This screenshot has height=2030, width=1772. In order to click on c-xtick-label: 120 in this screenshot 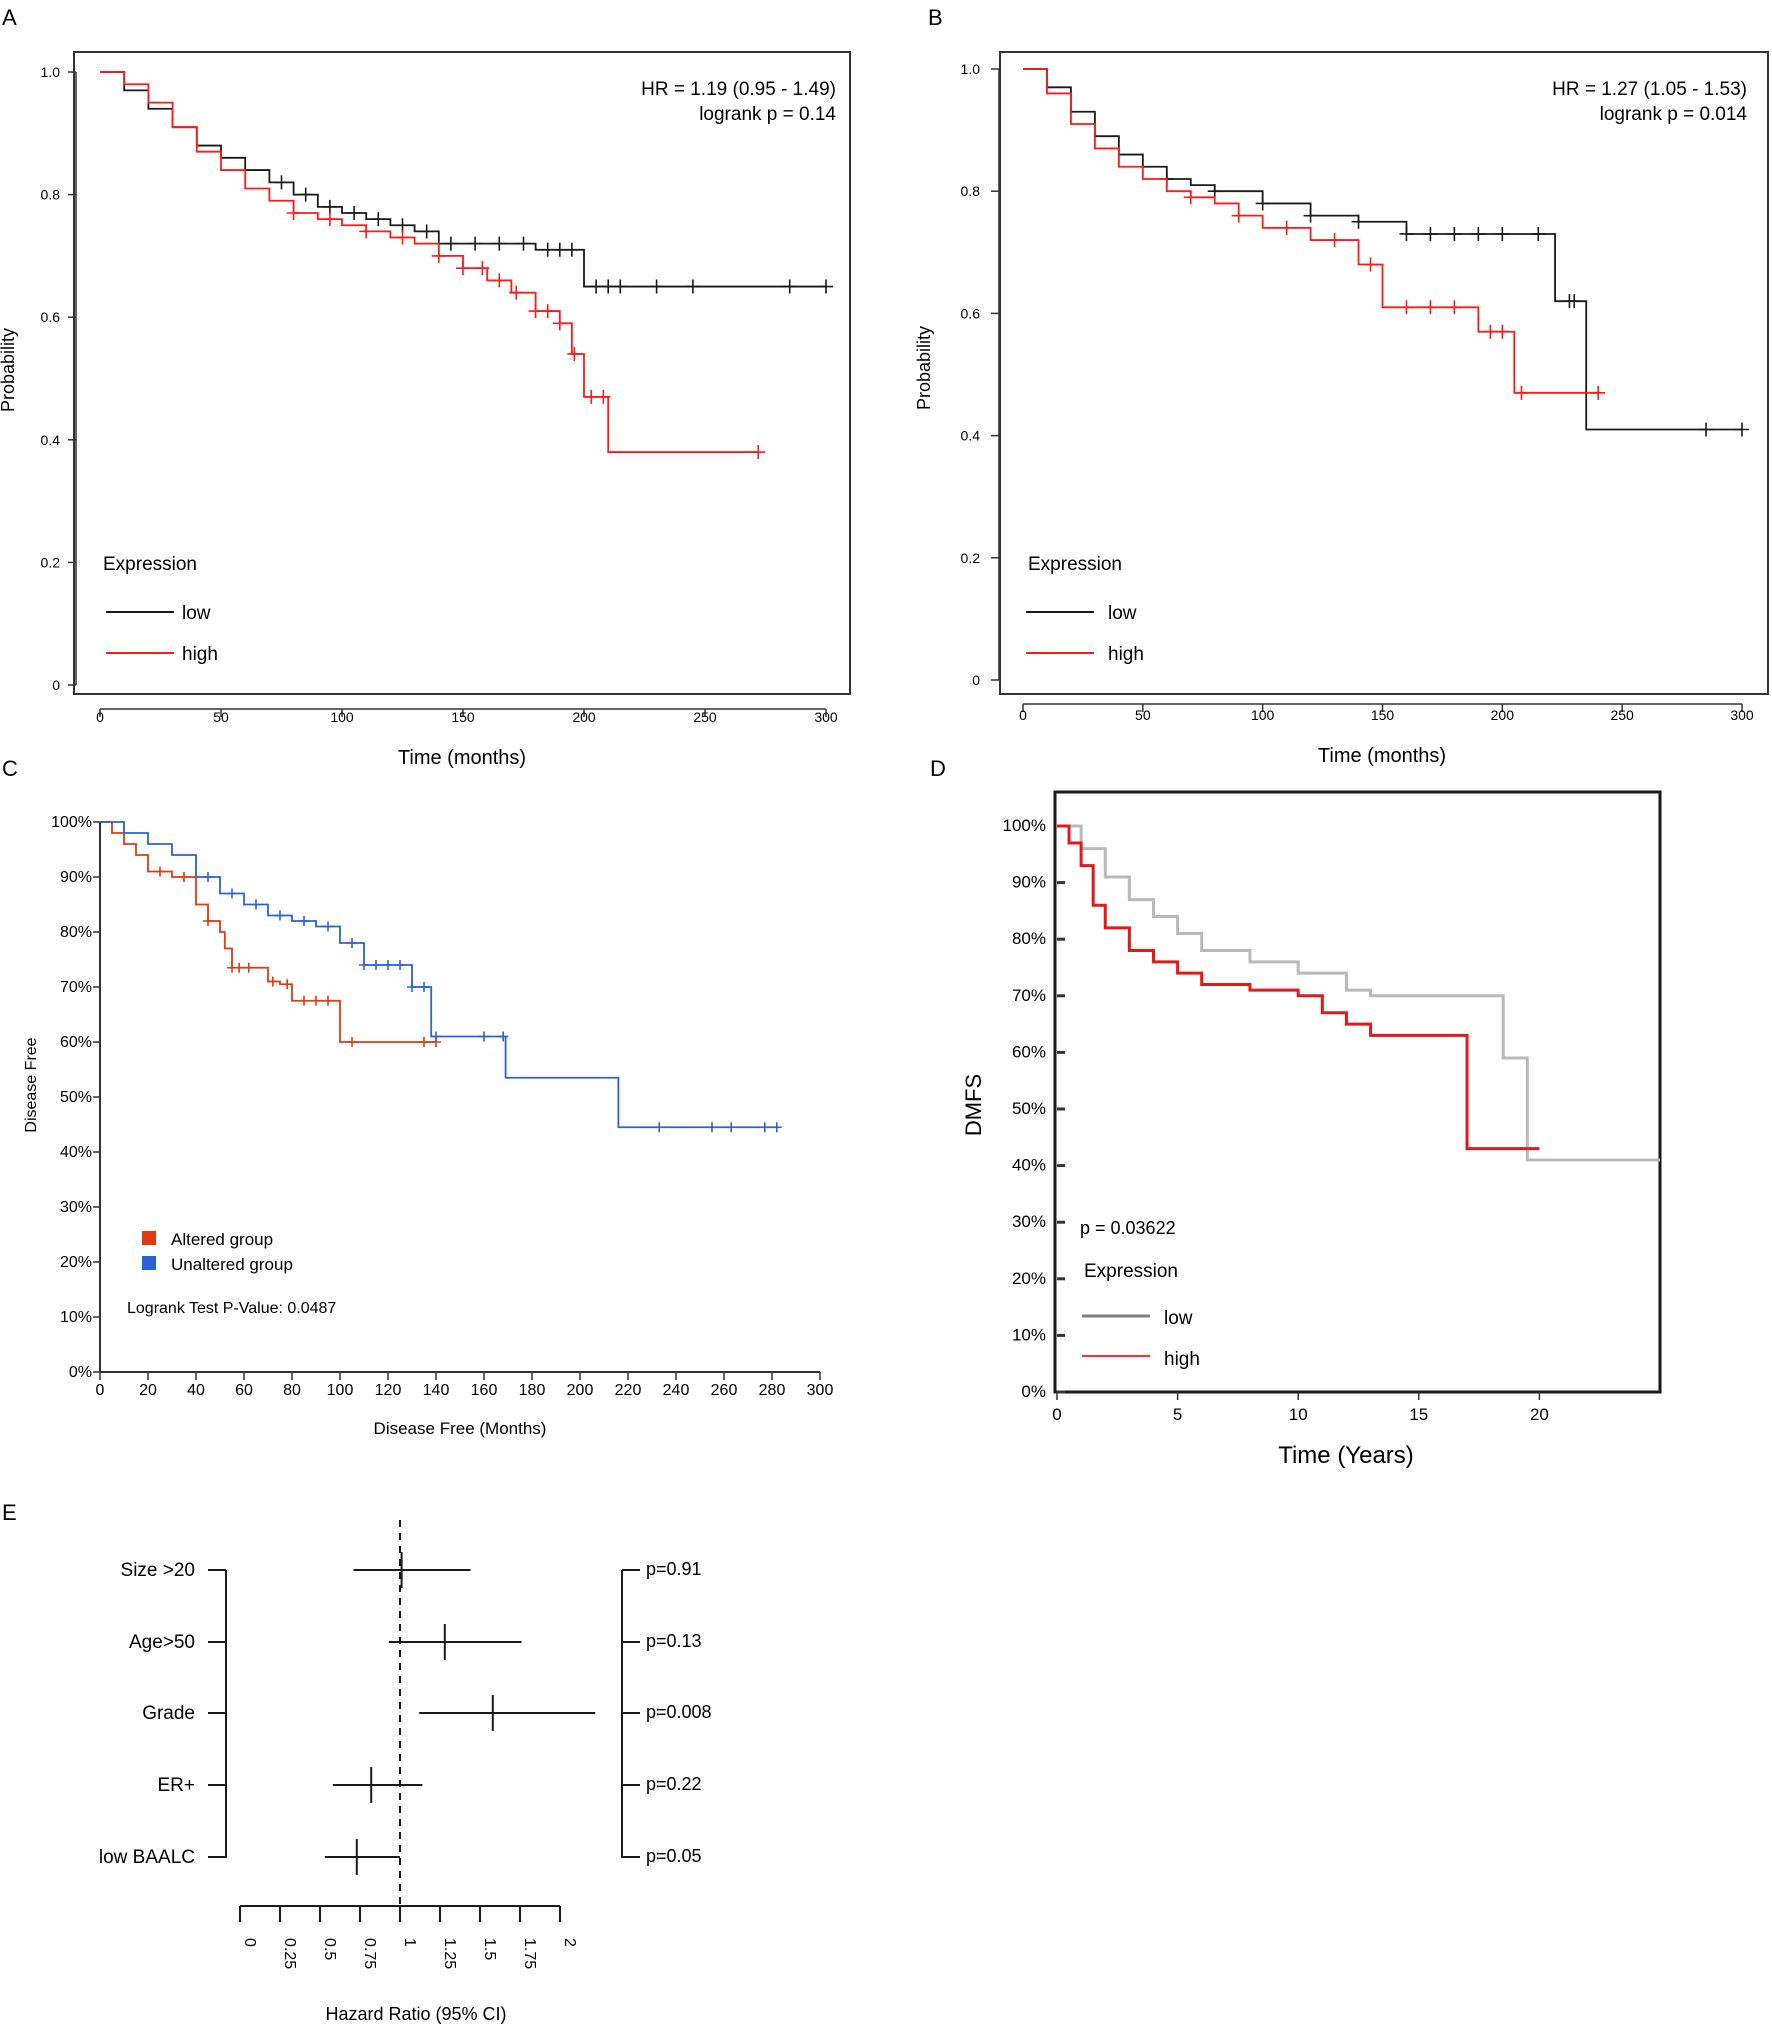, I will do `click(388, 1390)`.